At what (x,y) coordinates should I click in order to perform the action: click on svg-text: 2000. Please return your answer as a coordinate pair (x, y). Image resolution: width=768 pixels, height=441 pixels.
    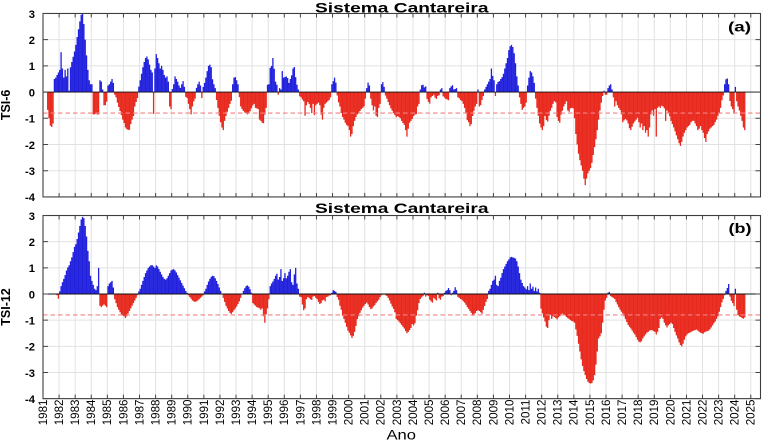
    Looking at the image, I should click on (349, 413).